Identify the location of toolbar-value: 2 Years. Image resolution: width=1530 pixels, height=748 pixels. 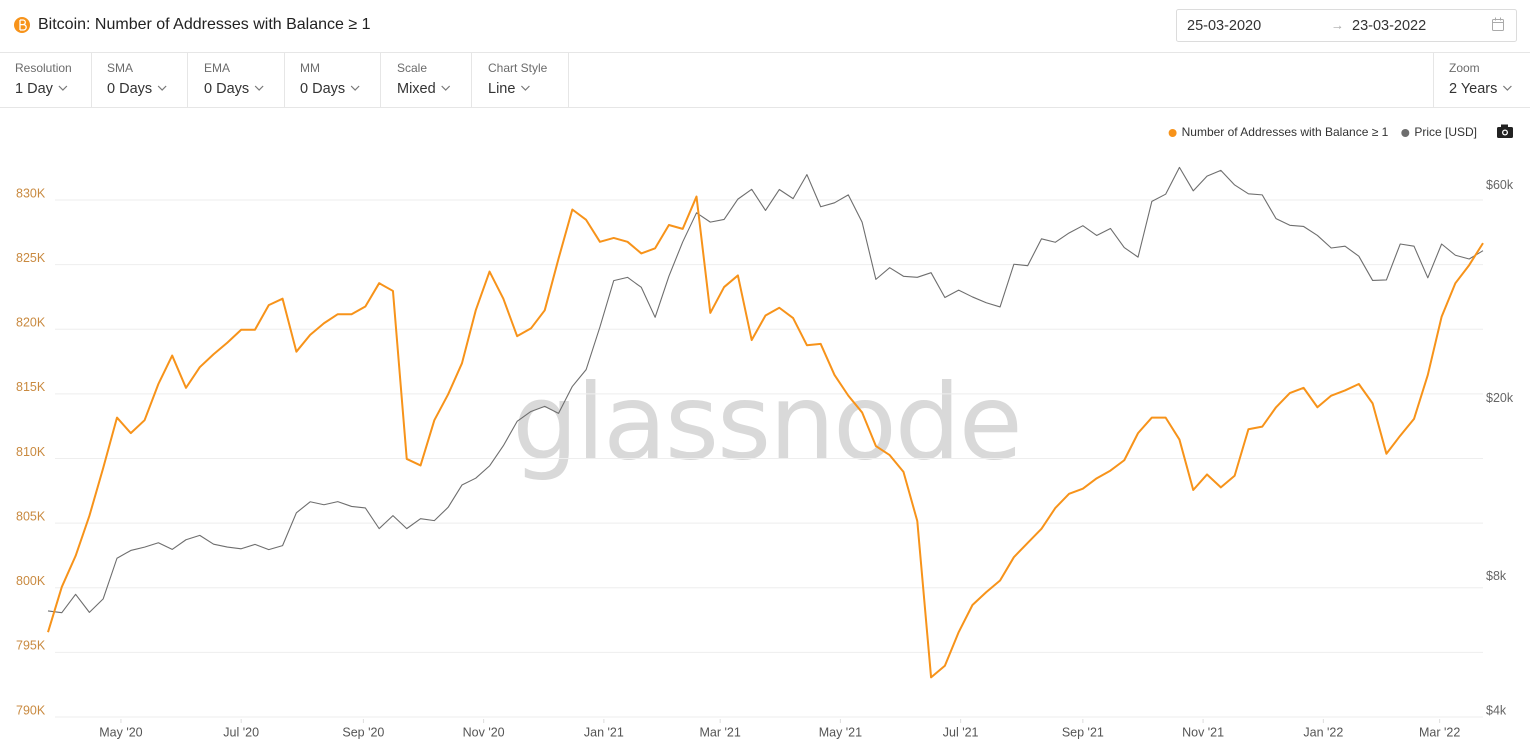
(1473, 89).